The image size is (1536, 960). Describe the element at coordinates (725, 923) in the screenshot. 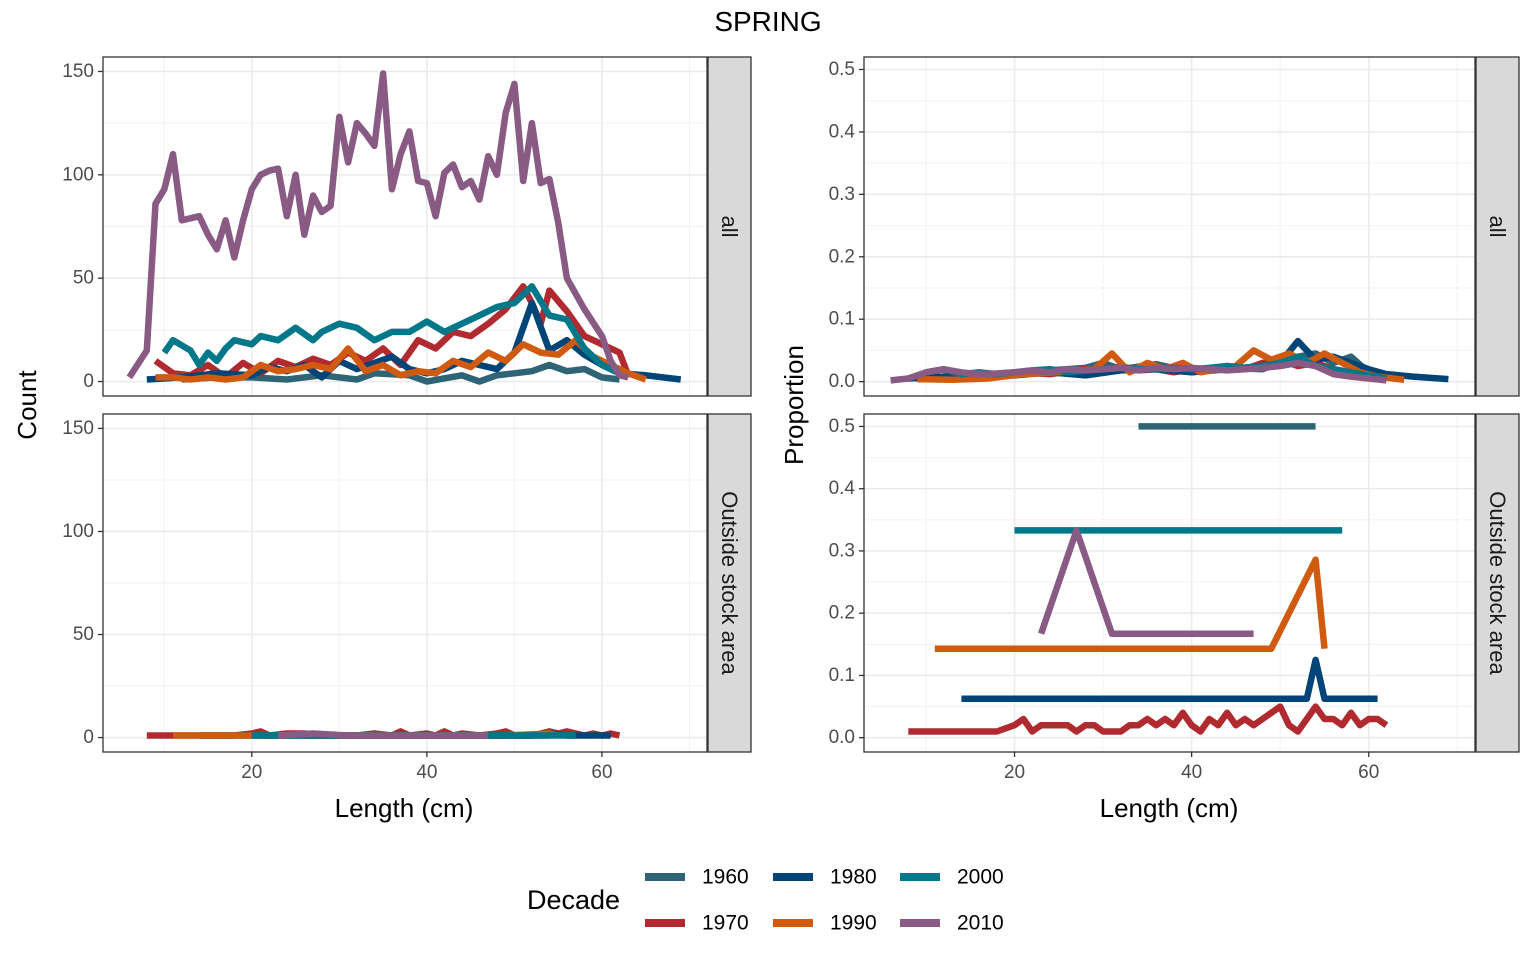

I see `legend-label-1970: 1970` at that location.